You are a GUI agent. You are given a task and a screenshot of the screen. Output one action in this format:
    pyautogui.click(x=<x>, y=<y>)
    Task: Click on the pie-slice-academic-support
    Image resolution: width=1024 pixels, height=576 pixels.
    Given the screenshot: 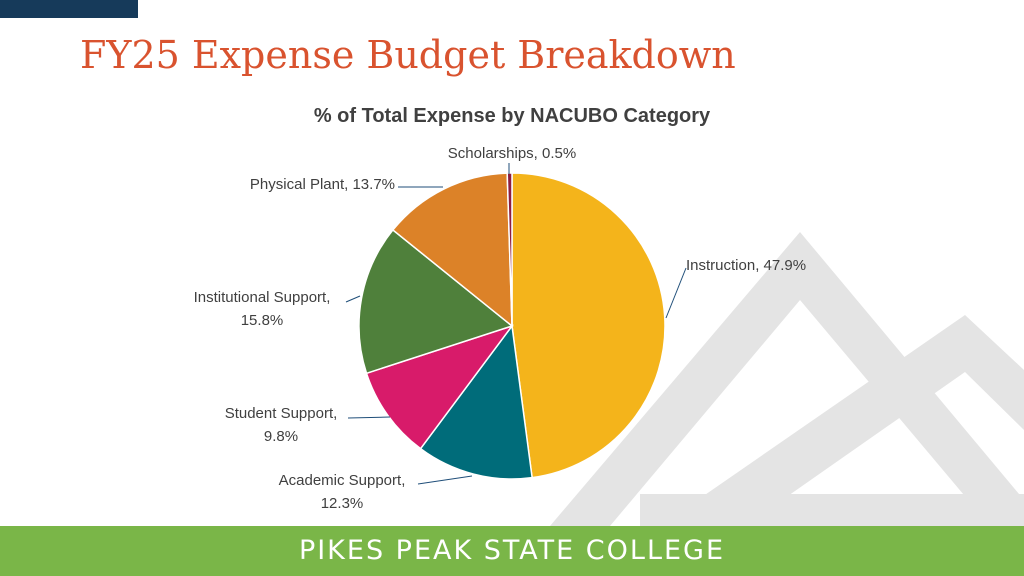 What is the action you would take?
    pyautogui.click(x=476, y=402)
    